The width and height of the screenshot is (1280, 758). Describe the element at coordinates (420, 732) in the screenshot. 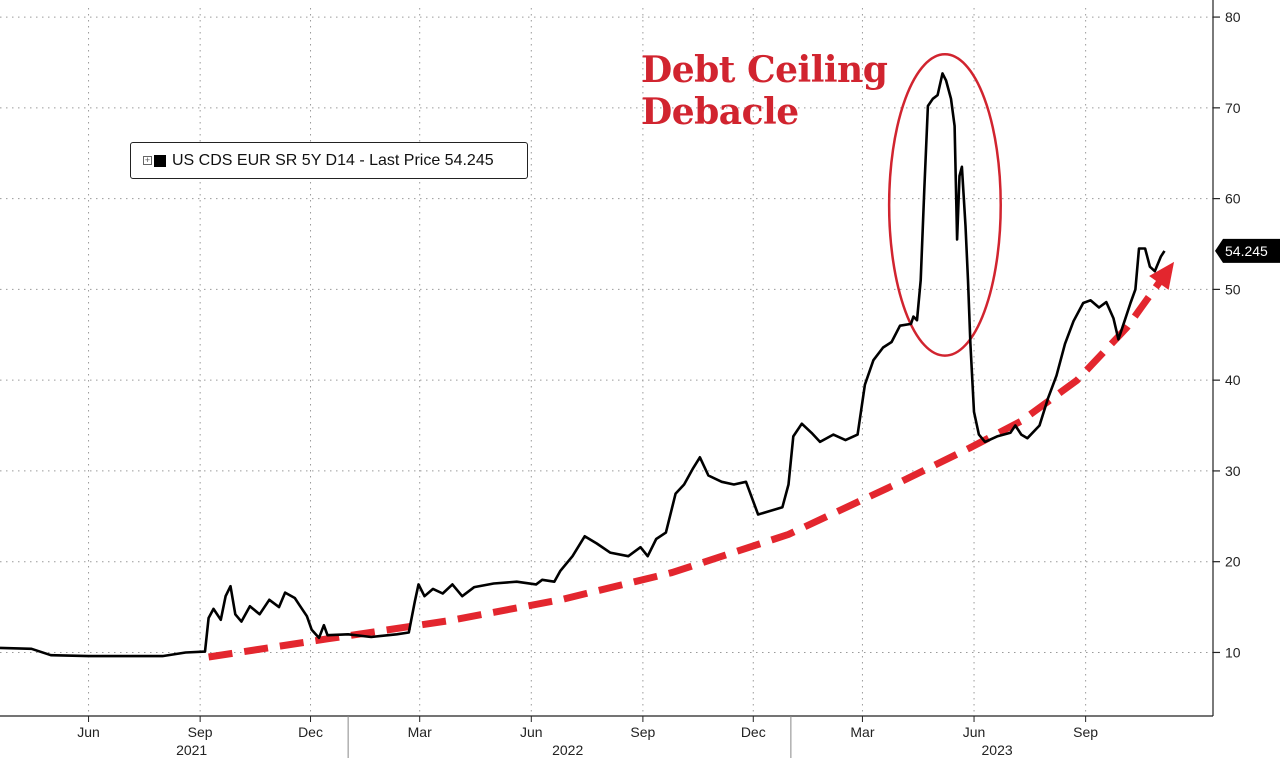

I see `x-tick-label-2022-03-01: Mar` at that location.